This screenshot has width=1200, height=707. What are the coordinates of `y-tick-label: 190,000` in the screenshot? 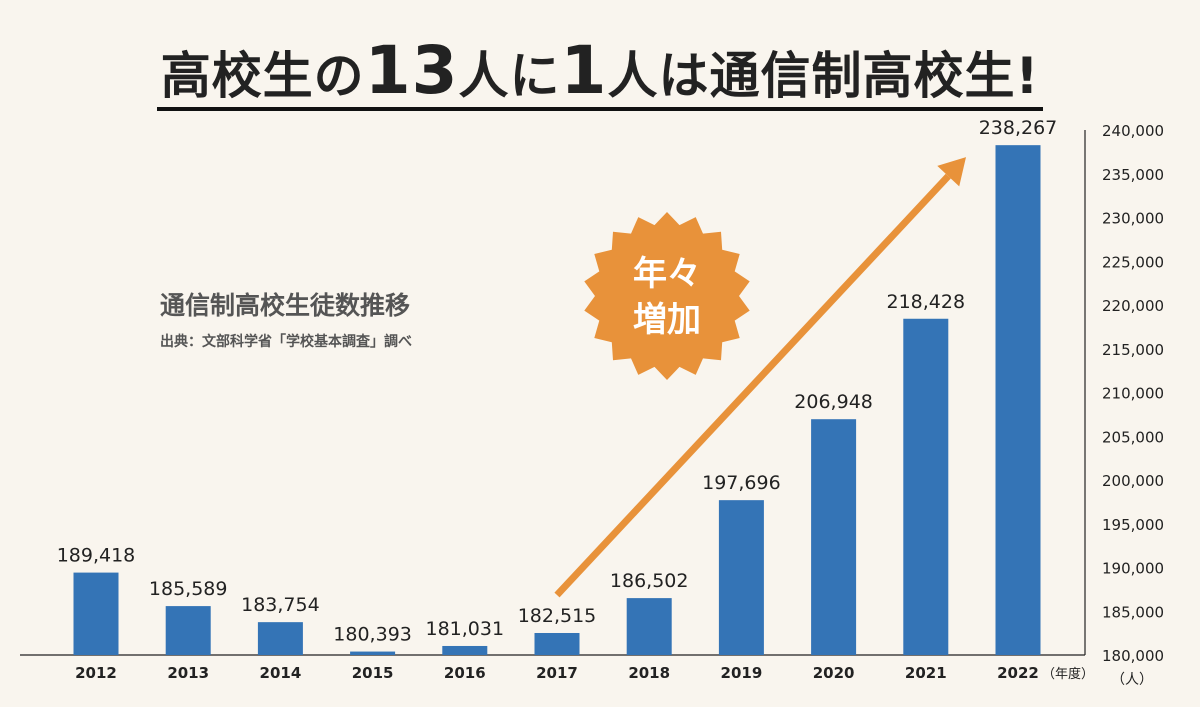 It's located at (1133, 569).